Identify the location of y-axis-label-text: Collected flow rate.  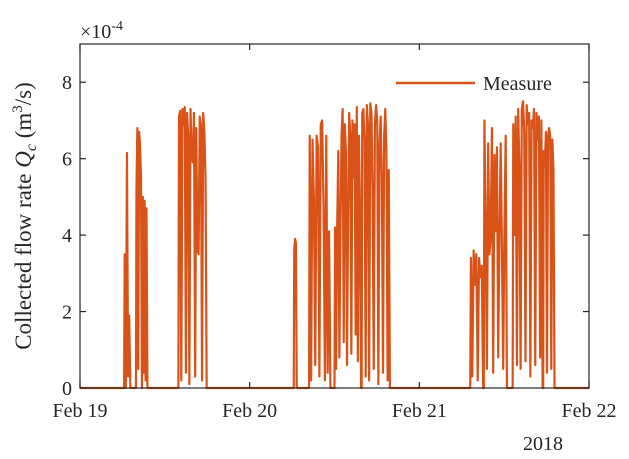
(23, 259).